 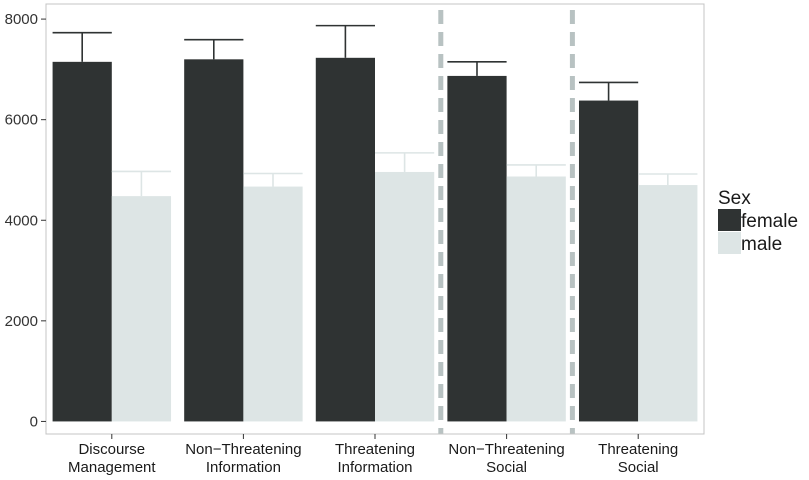 What do you see at coordinates (506, 467) in the screenshot?
I see `x-tick-label-3-line-1: Social` at bounding box center [506, 467].